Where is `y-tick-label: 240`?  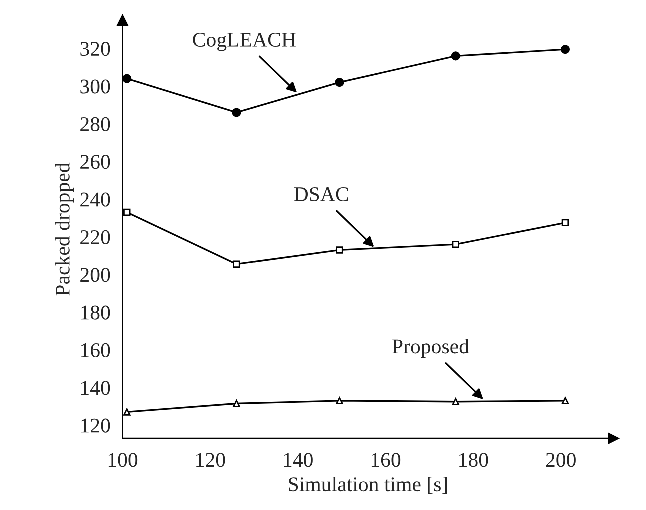
y-tick-label: 240 is located at coordinates (95, 199).